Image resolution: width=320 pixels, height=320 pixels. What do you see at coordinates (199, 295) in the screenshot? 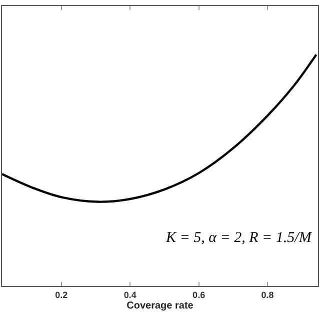
I see `x-tick-label: 0.6` at bounding box center [199, 295].